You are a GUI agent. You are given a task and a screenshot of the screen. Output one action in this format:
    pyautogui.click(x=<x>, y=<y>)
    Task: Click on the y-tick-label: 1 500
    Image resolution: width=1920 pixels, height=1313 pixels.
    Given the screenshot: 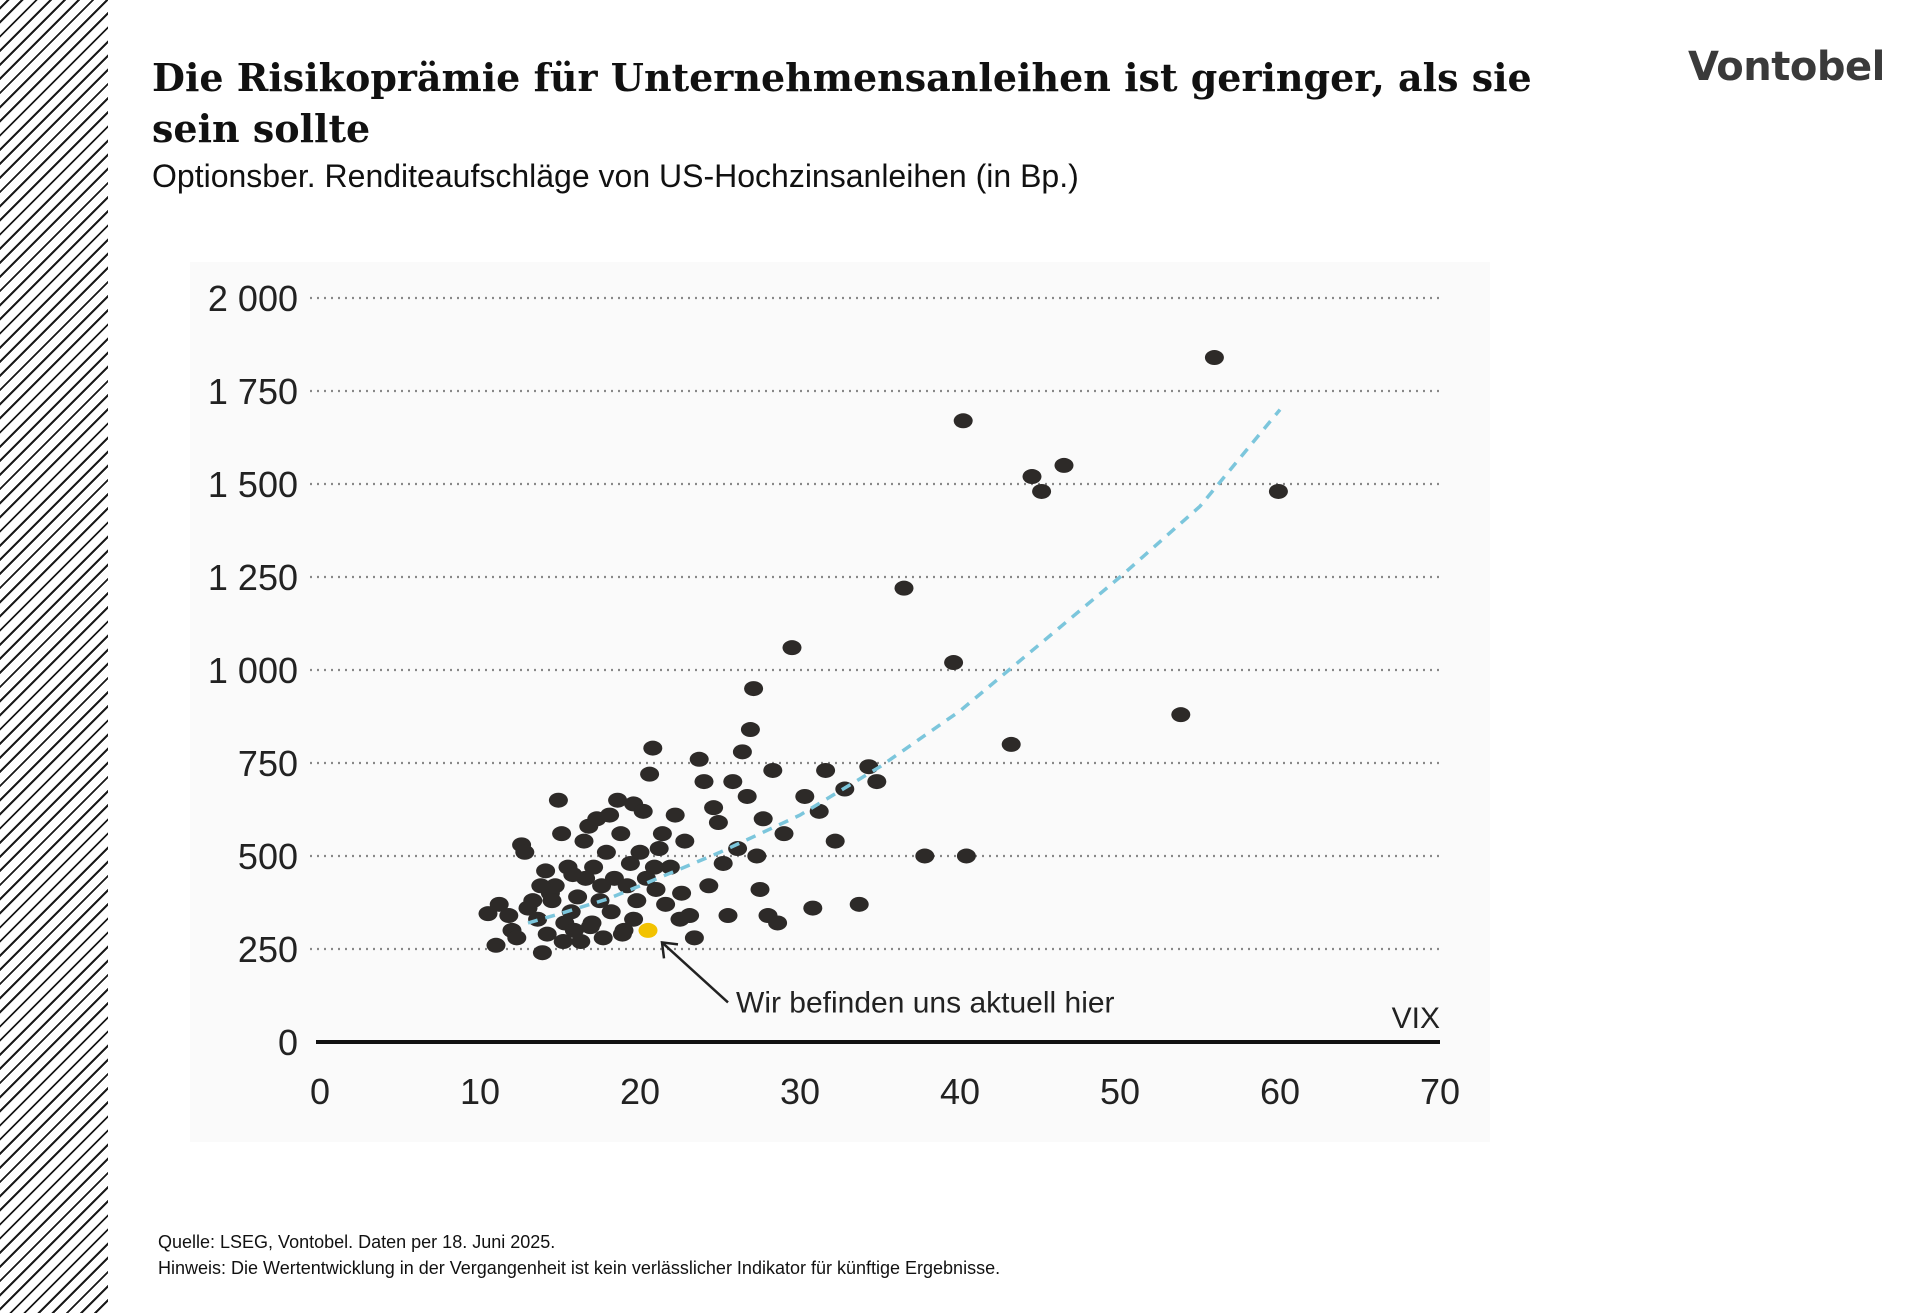 What is the action you would take?
    pyautogui.click(x=253, y=484)
    